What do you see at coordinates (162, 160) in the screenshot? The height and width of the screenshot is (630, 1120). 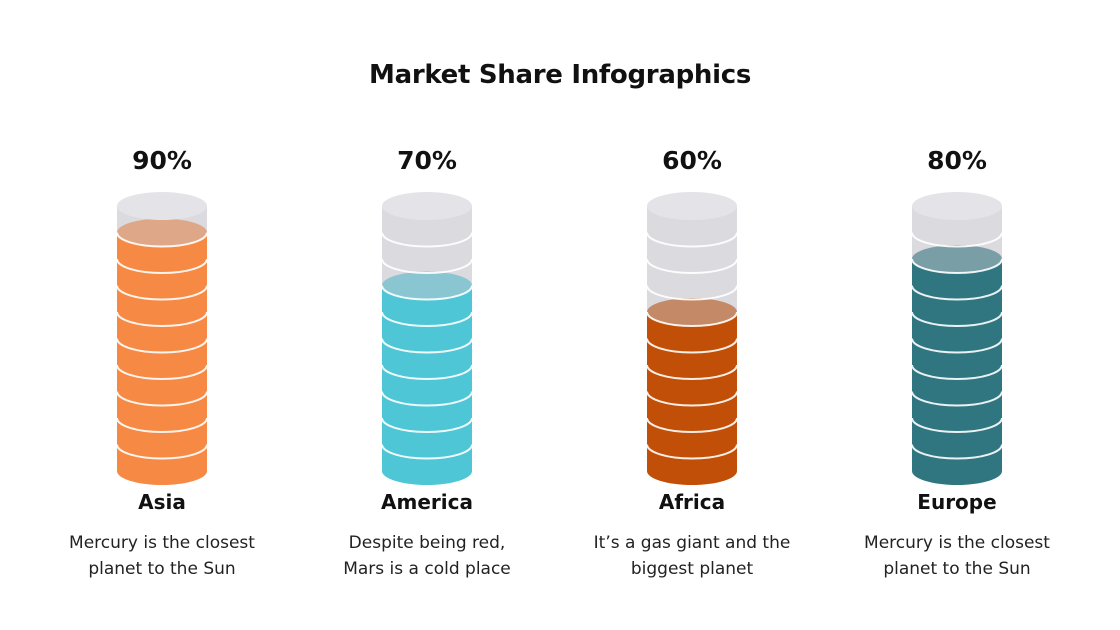 I see `percent-label: 90%` at bounding box center [162, 160].